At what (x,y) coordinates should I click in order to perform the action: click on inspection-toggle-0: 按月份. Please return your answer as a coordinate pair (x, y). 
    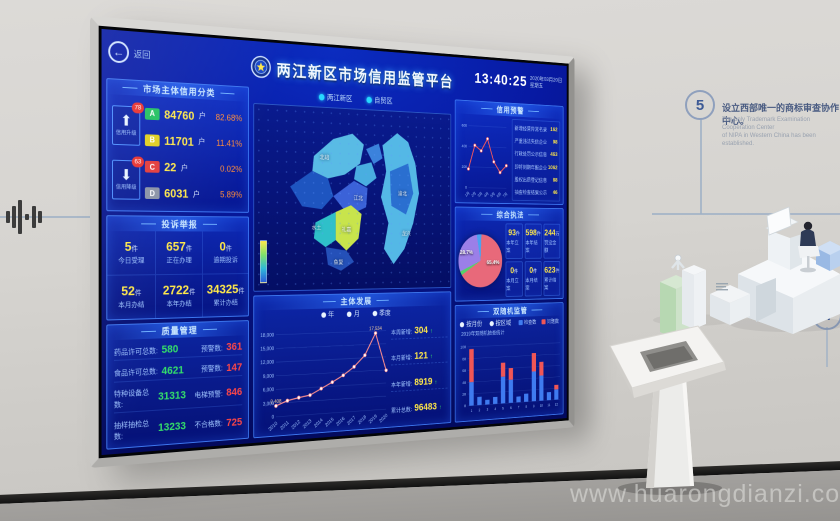
    Looking at the image, I should click on (470, 324).